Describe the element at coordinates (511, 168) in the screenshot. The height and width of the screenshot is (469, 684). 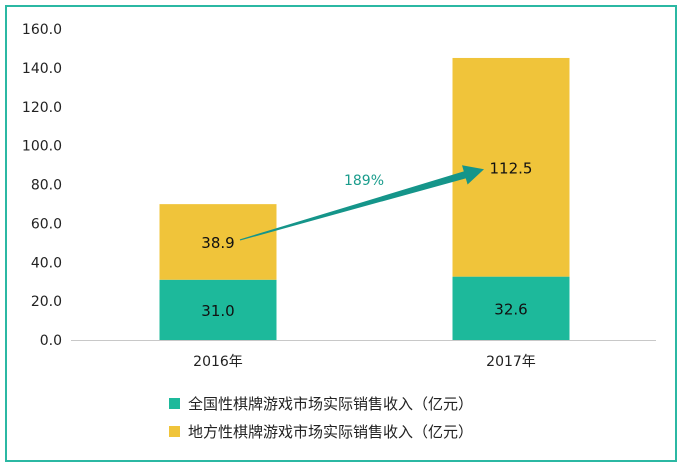
I see `data-label: 112.5` at that location.